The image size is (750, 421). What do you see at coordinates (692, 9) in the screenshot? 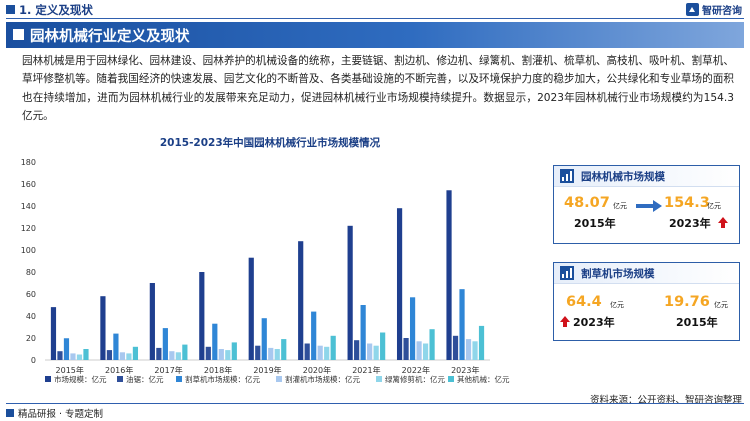
I see `brand-logo-icon` at bounding box center [692, 9].